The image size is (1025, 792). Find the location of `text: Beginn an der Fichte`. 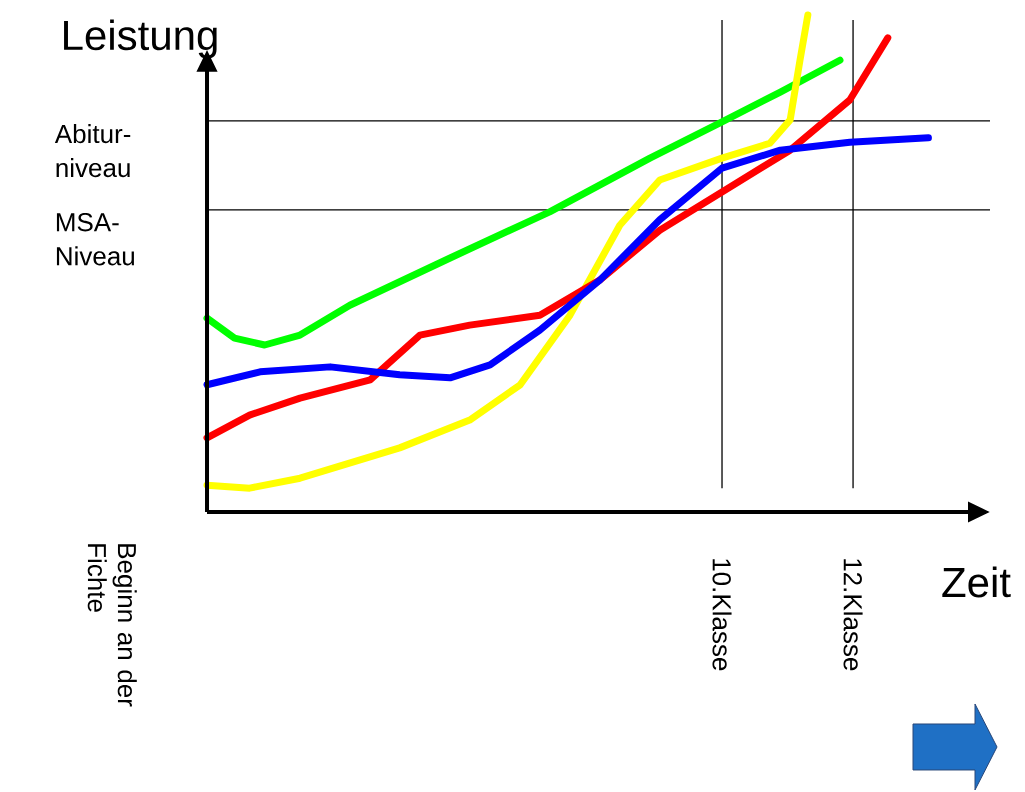

text: Beginn an der Fichte is located at coordinates (112, 625).